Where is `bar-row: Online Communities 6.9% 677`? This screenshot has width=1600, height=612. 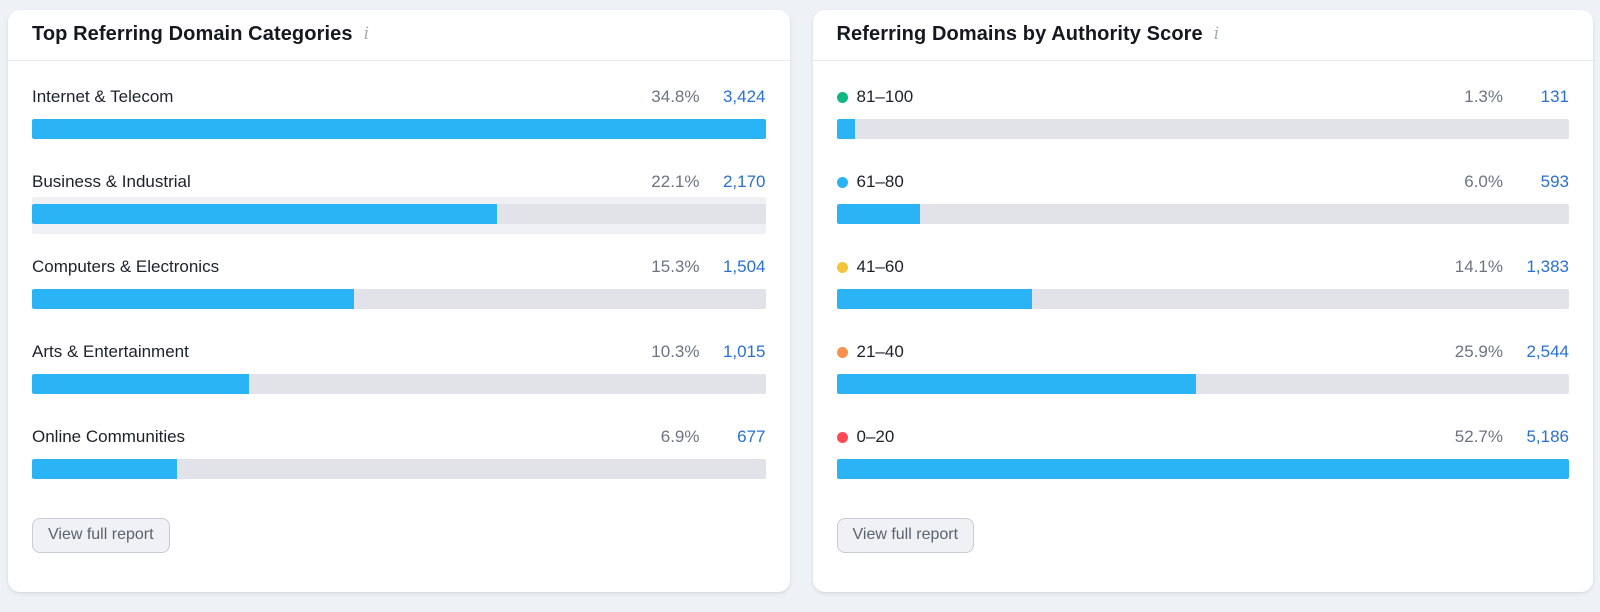 bar-row: Online Communities 6.9% 677 is located at coordinates (399, 457).